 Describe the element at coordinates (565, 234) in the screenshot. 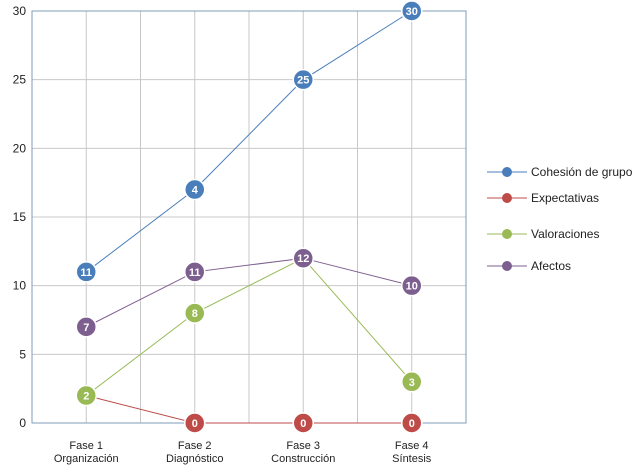

I see `legend-label: Valoraciones` at that location.